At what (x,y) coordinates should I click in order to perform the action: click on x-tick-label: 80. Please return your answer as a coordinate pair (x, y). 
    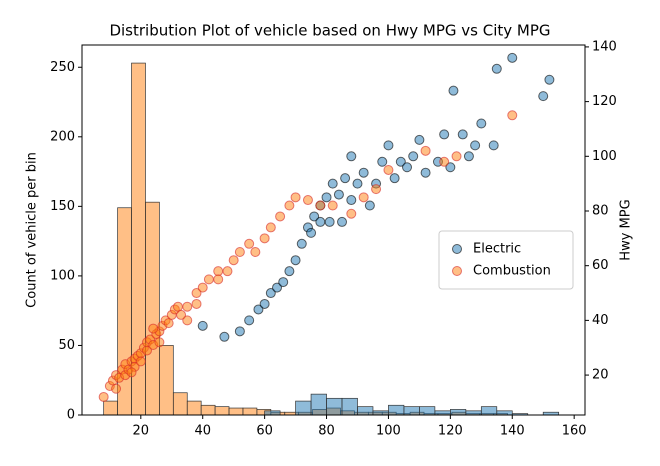
    Looking at the image, I should click on (326, 431).